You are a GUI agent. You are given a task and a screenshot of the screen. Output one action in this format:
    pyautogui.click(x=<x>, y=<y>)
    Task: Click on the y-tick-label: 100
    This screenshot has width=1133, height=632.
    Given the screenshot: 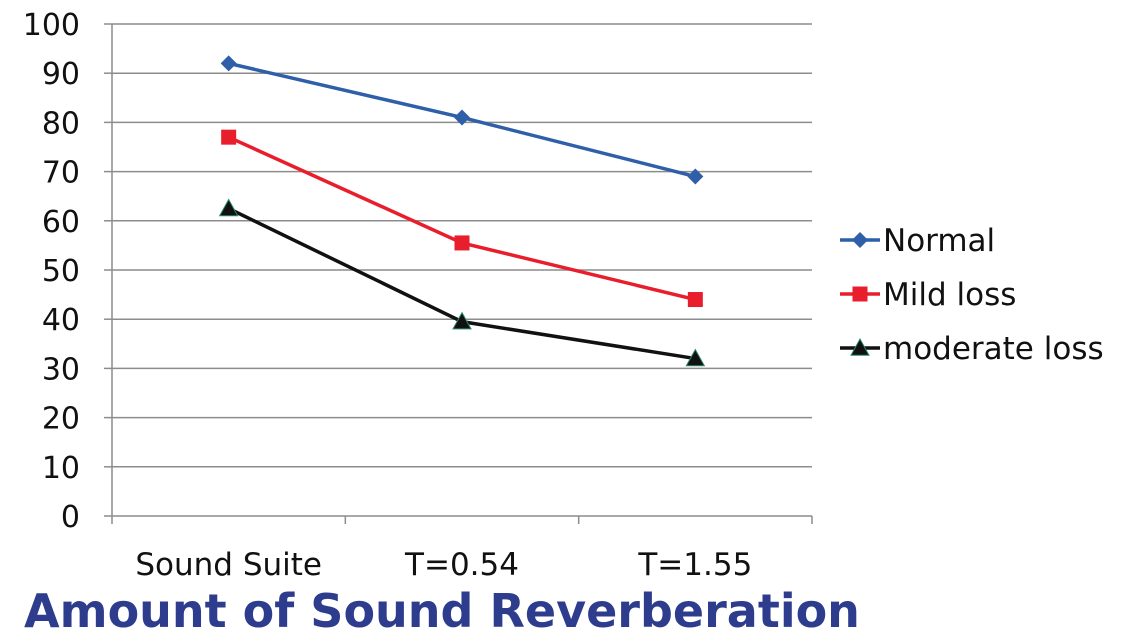 What is the action you would take?
    pyautogui.click(x=51, y=25)
    